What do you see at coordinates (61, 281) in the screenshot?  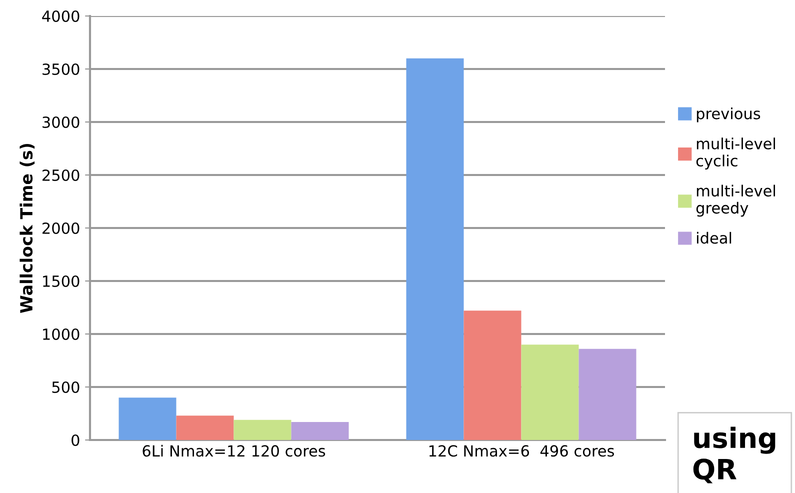 I see `y-tick-label: 1500` at bounding box center [61, 281].